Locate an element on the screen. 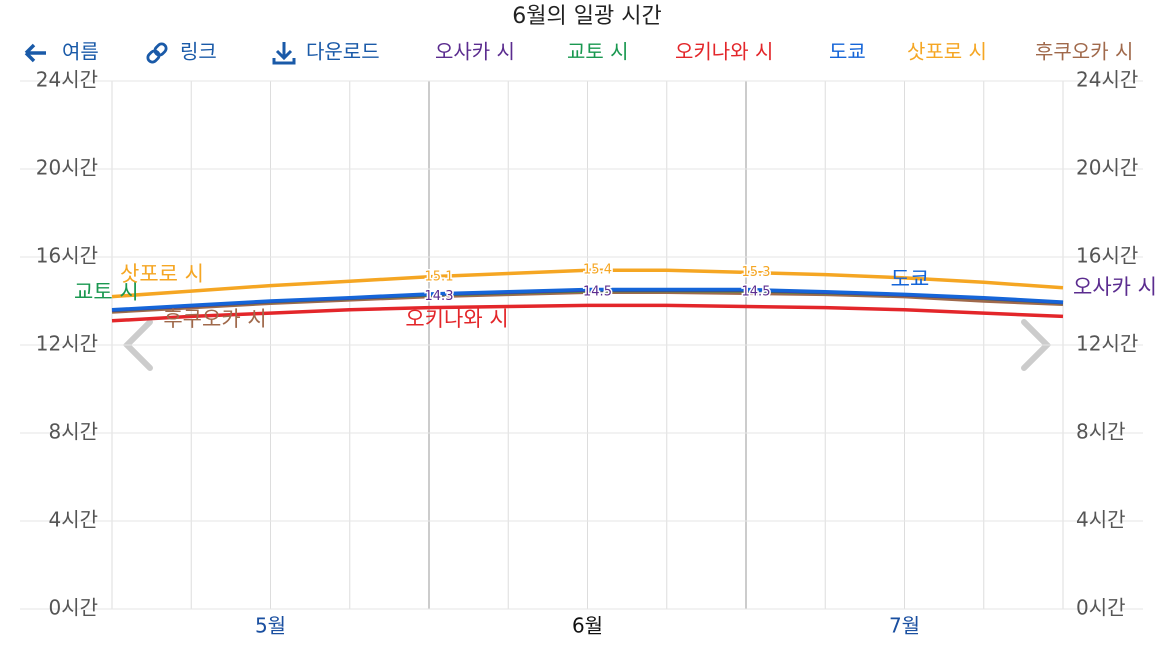  toolbar-summer: 여름 is located at coordinates (61, 52).